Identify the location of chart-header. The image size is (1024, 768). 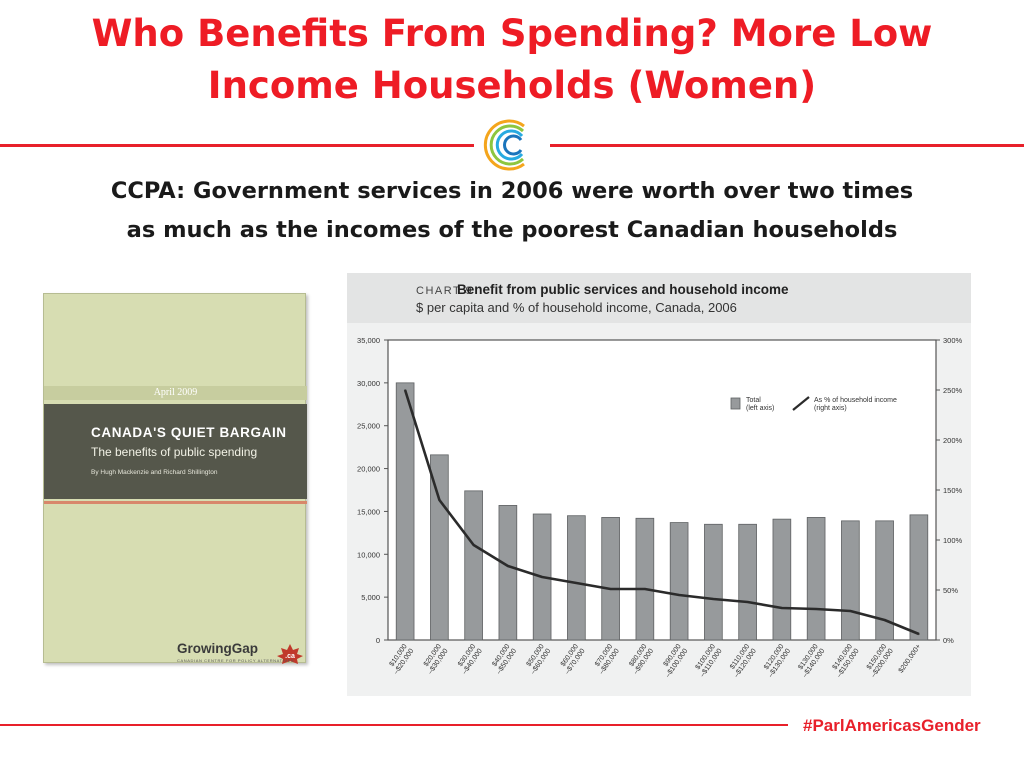
(659, 298).